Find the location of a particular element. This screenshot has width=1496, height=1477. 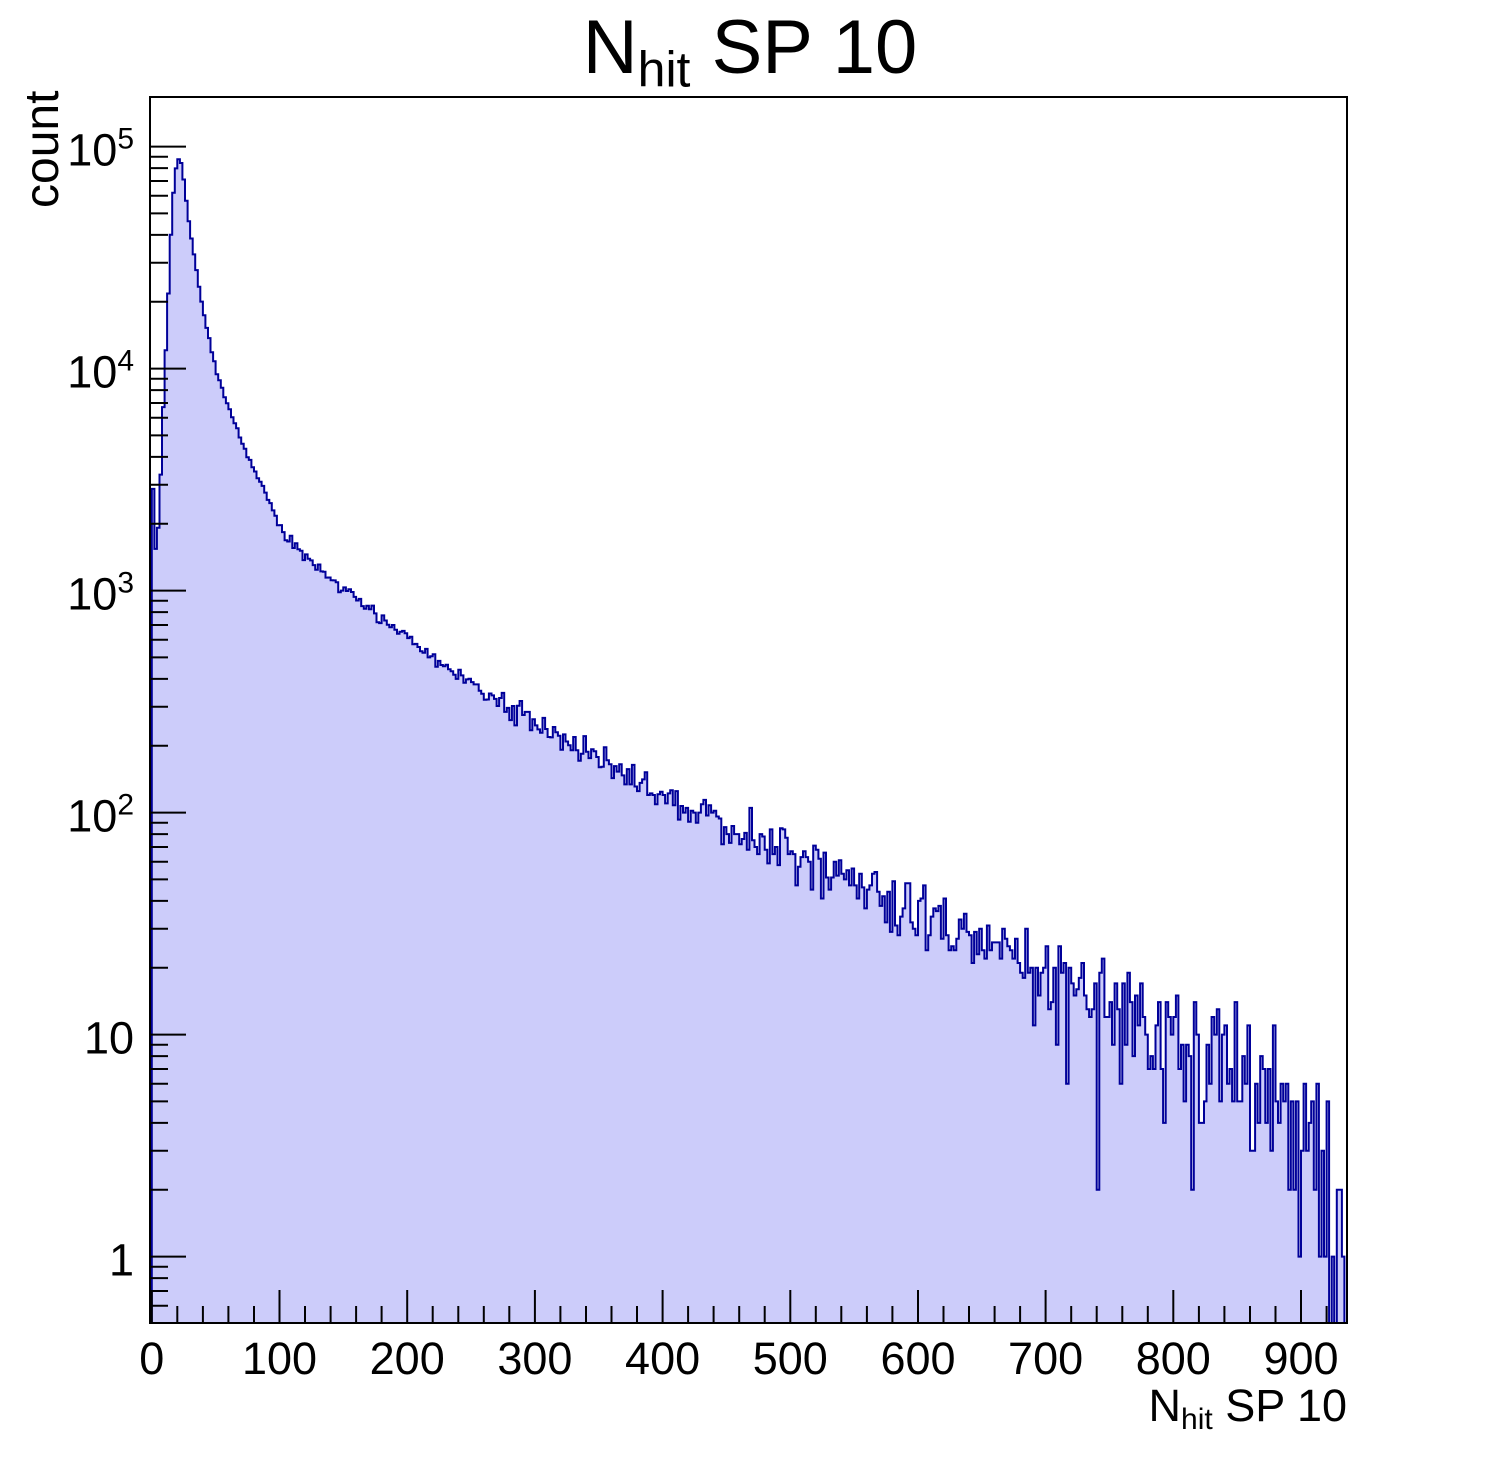

y-axis-title: count is located at coordinates (42, 149).